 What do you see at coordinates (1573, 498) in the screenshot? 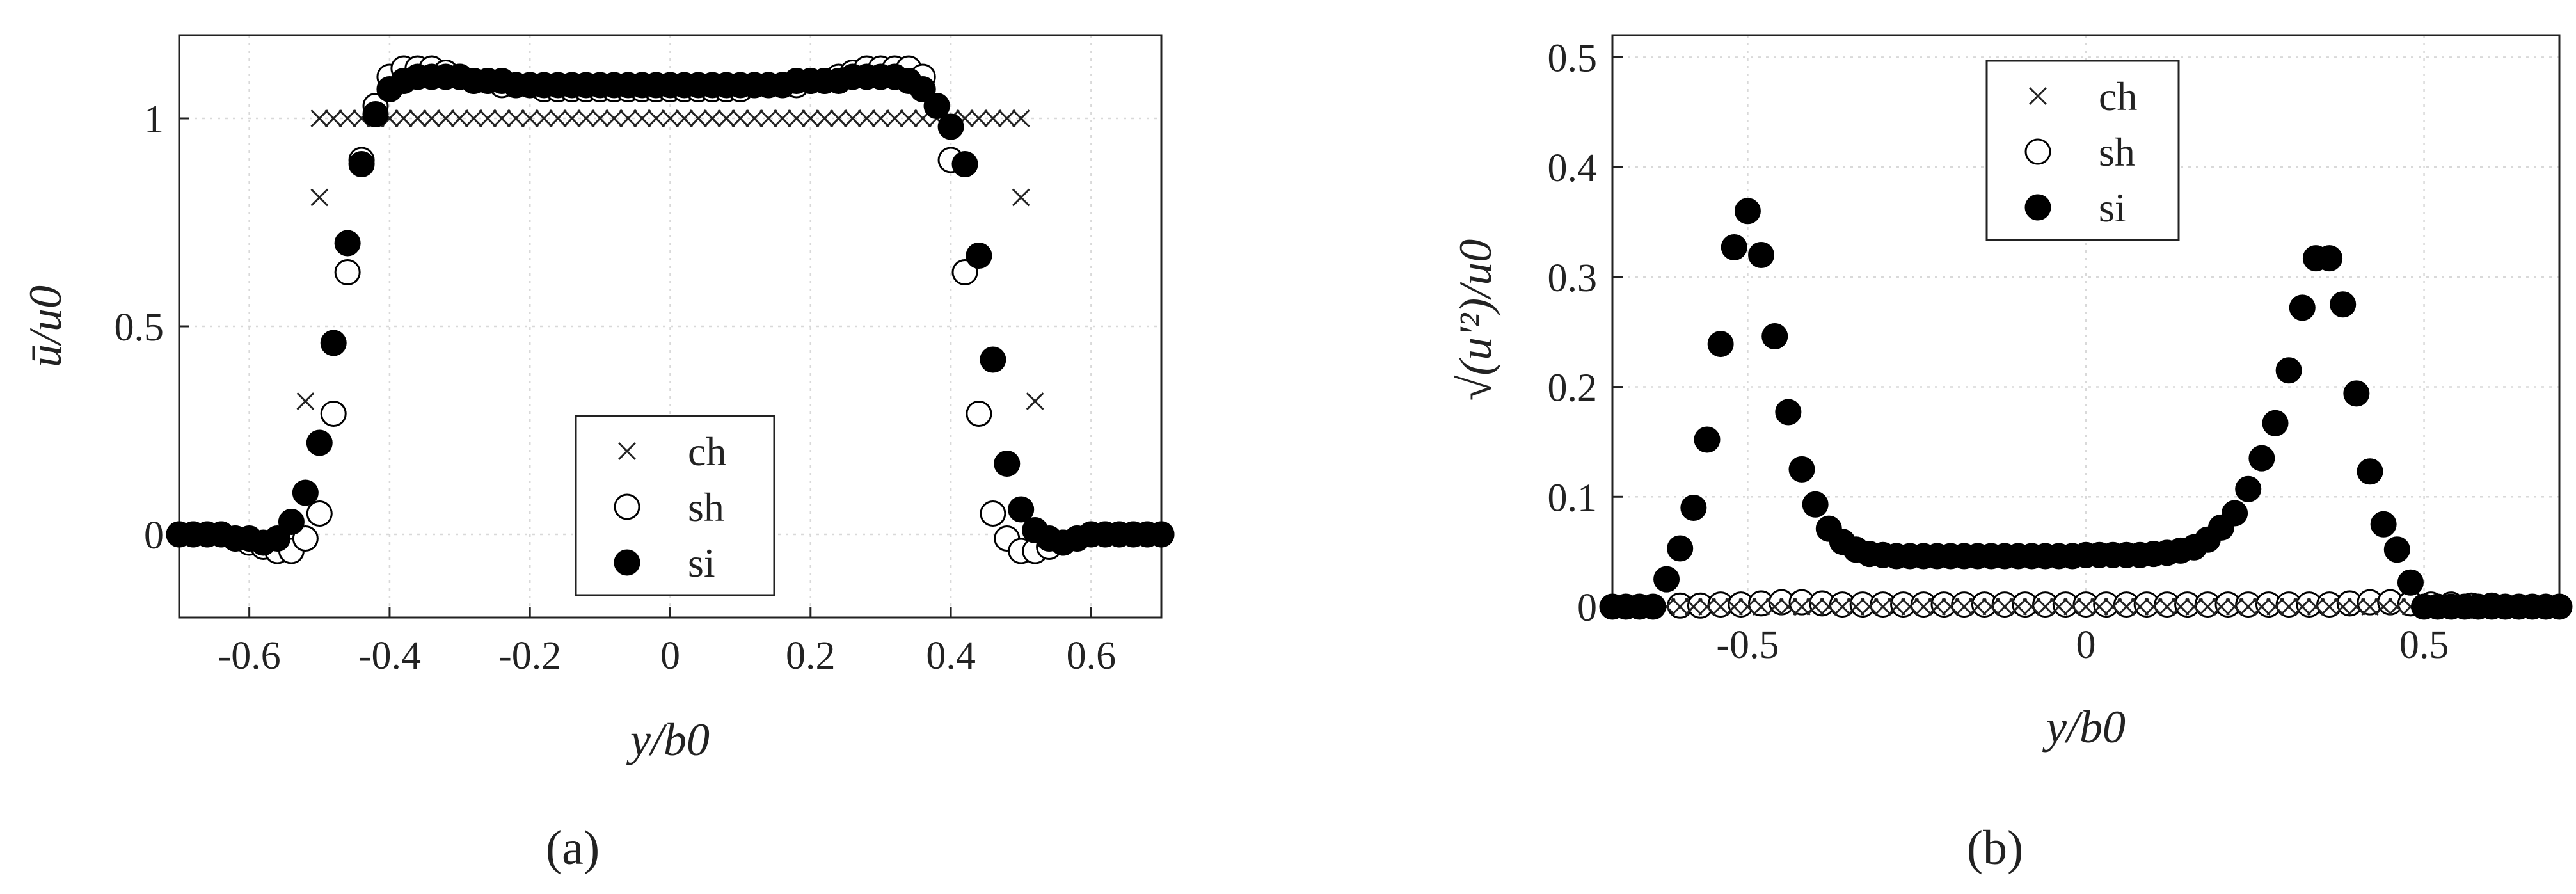
I see `y-tick-label: 0.1` at bounding box center [1573, 498].